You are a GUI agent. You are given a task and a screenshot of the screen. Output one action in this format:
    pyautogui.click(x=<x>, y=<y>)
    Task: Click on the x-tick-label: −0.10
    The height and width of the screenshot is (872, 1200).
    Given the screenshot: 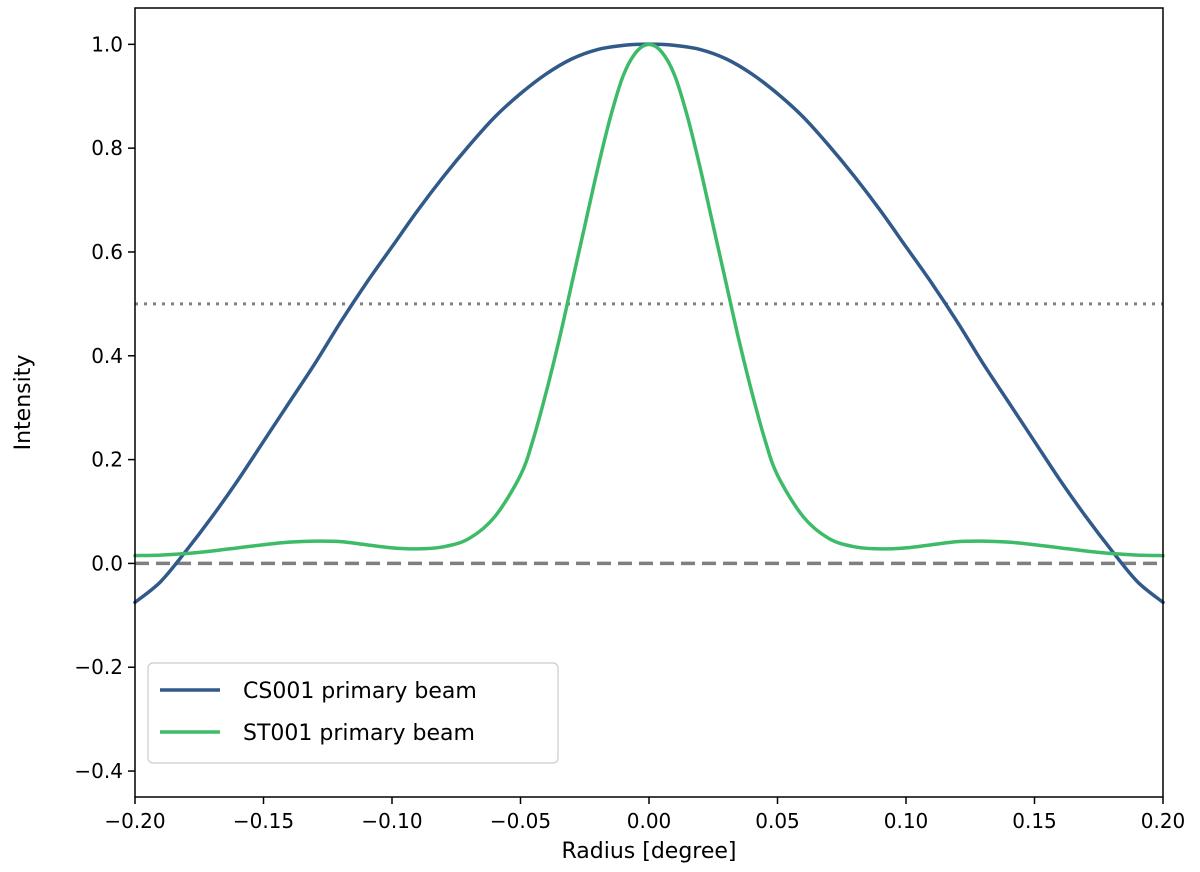 What is the action you would take?
    pyautogui.click(x=391, y=821)
    